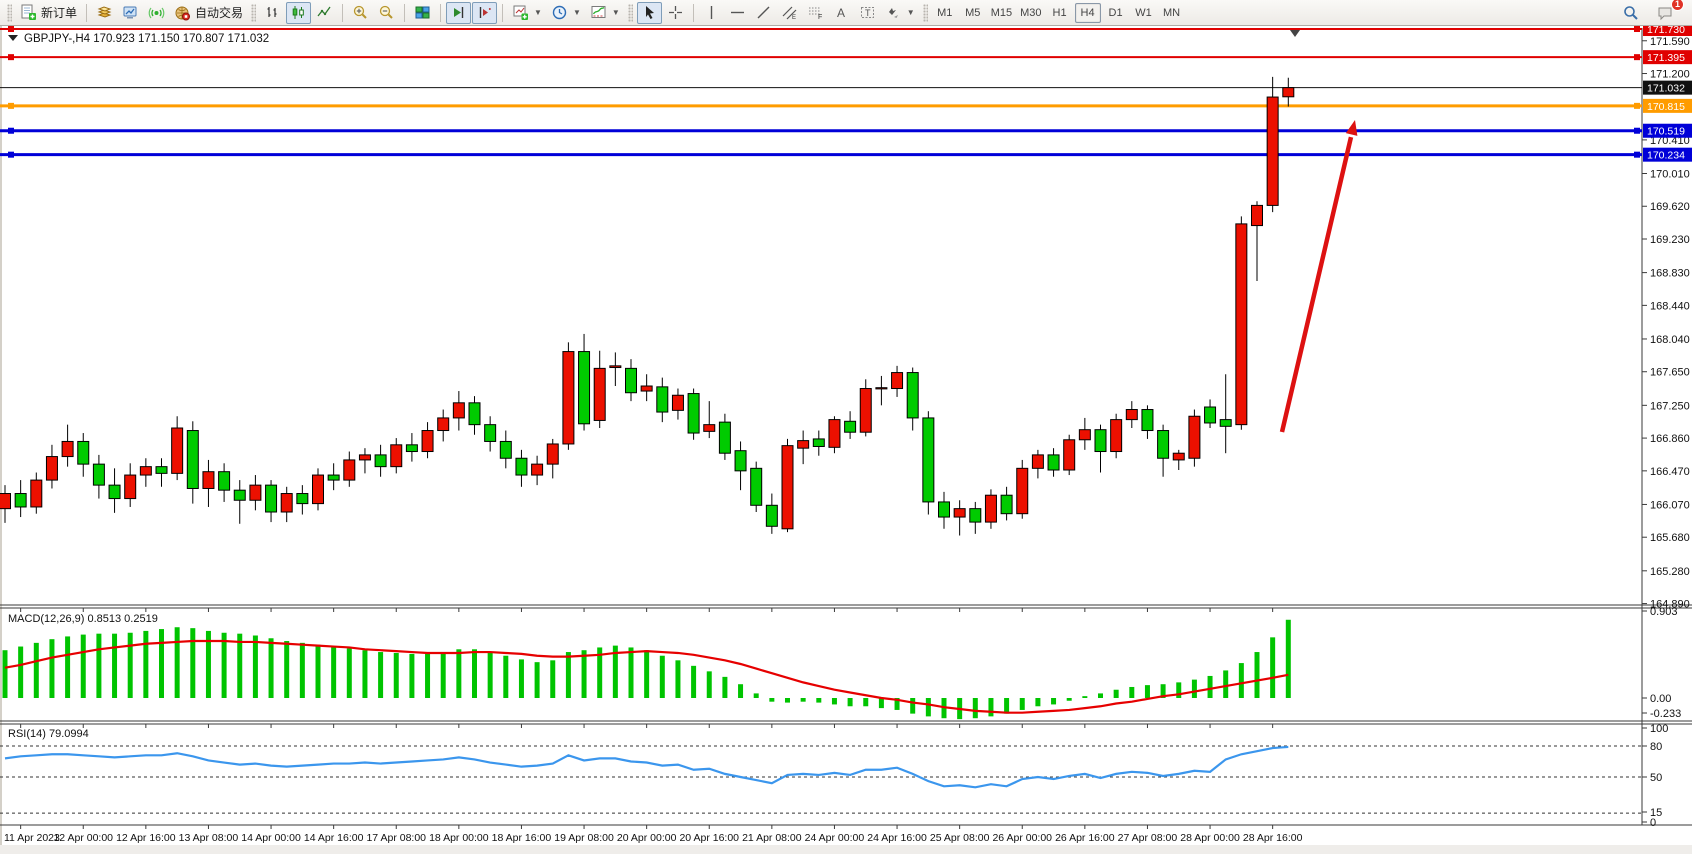 This screenshot has height=854, width=1692. I want to click on autoscroll-button, so click(459, 12).